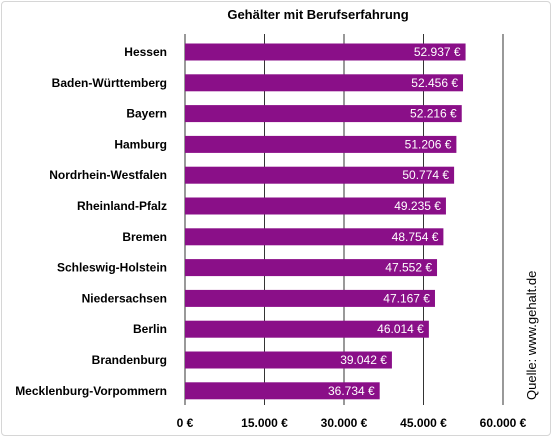 This screenshot has width=554, height=439. Describe the element at coordinates (531, 335) in the screenshot. I see `source-label: Quelle: www.gehalt.de` at that location.